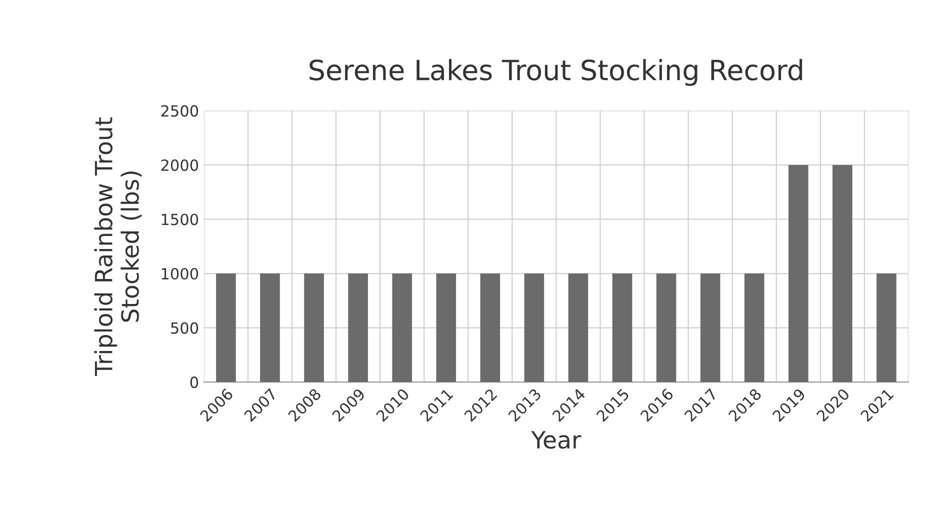 Image resolution: width=927 pixels, height=527 pixels. I want to click on y-tick-label: 2000, so click(179, 165).